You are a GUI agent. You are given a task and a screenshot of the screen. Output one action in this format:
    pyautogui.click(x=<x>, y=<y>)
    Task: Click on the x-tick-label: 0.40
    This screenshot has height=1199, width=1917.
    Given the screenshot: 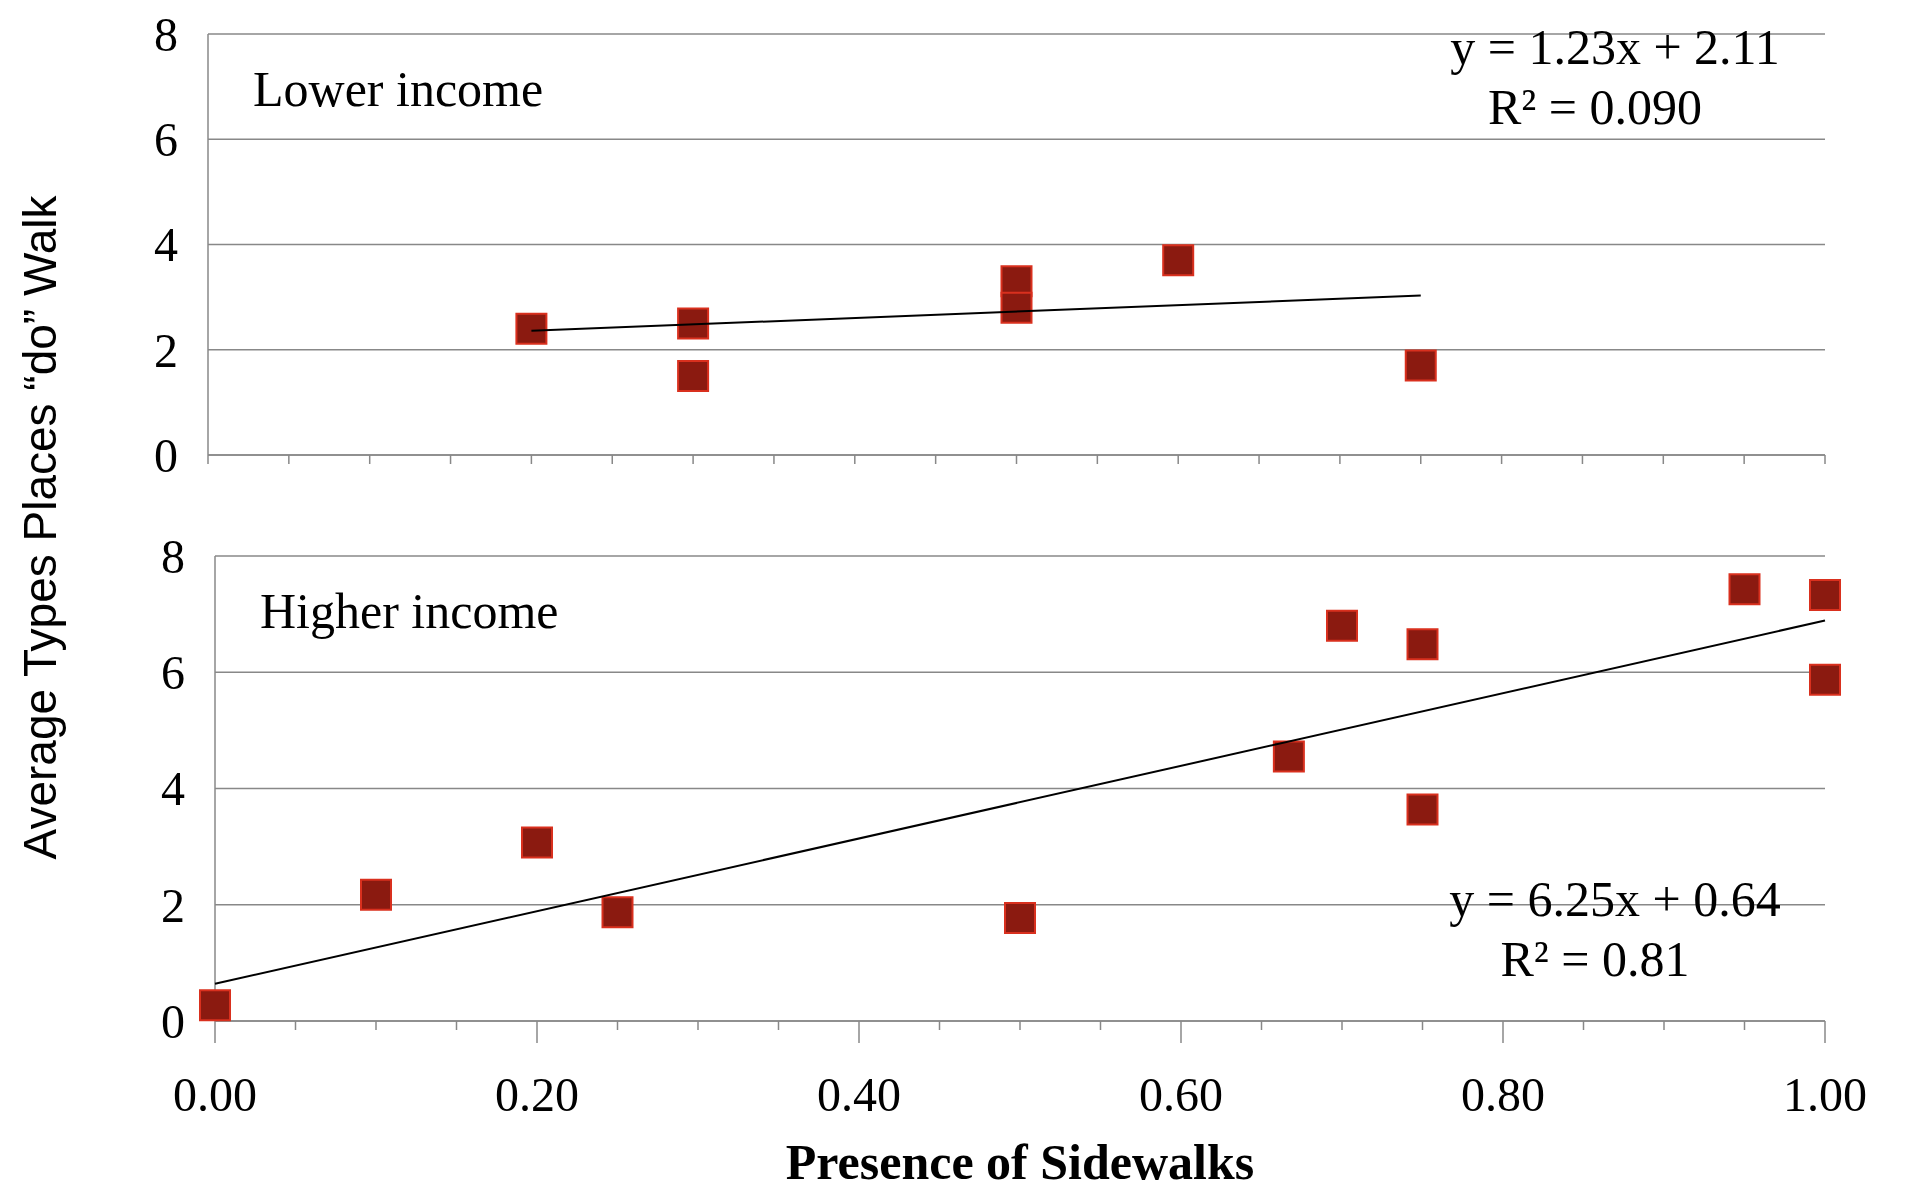 What is the action you would take?
    pyautogui.click(x=859, y=1094)
    